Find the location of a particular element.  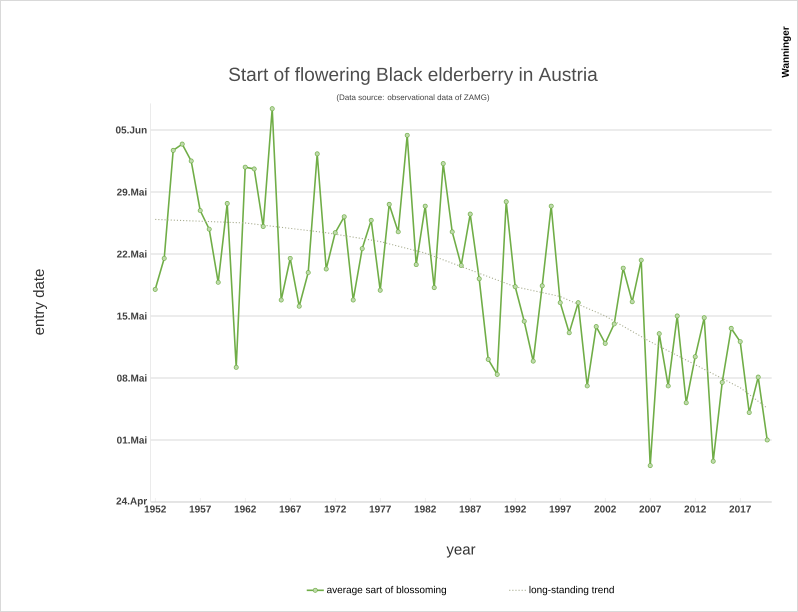

text: Wanninger is located at coordinates (786, 52).